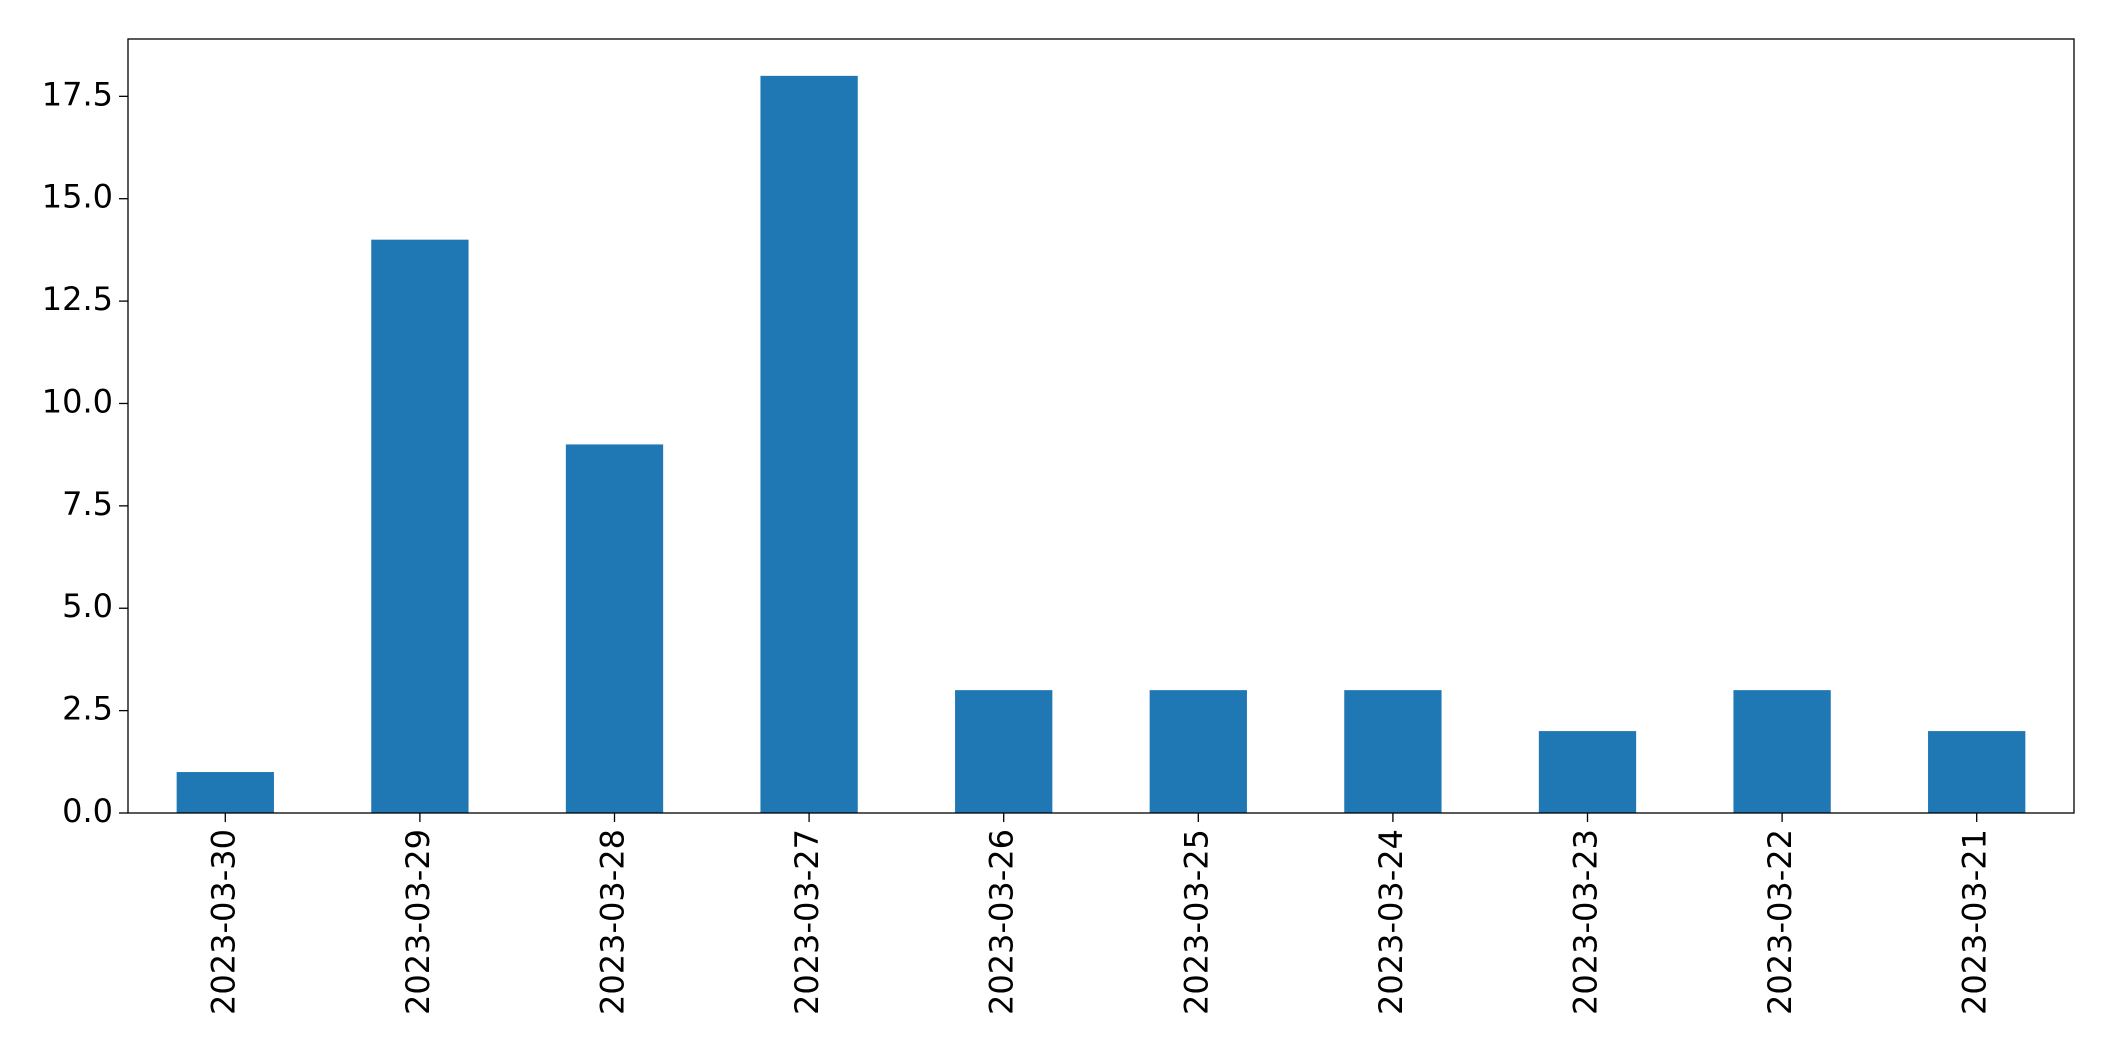 The height and width of the screenshot is (1061, 2104). I want to click on x-tick-label: 2023-03-28, so click(613, 922).